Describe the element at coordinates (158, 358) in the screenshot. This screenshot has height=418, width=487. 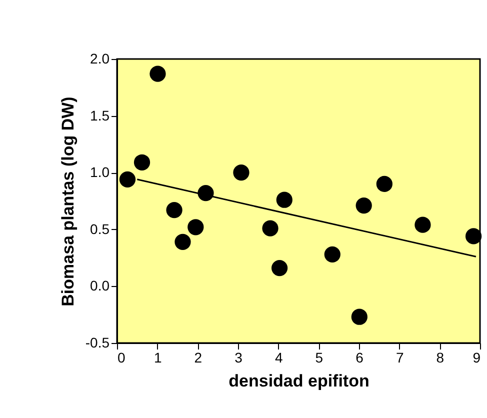
I see `x-tick-label: 1` at that location.